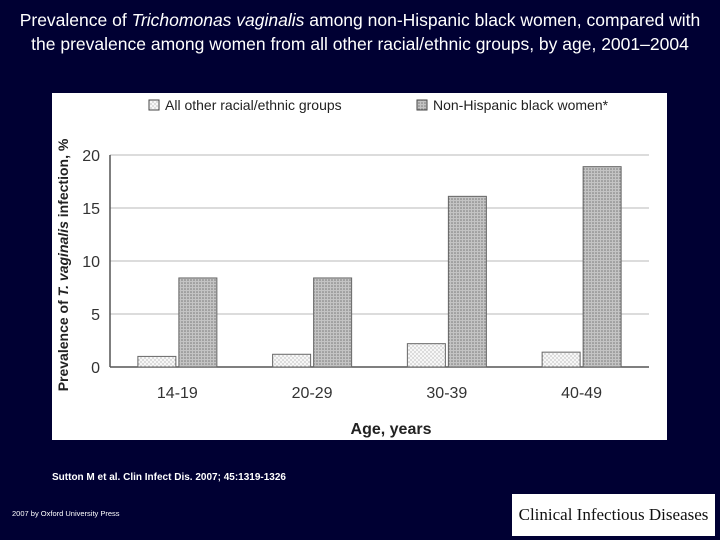 This screenshot has height=540, width=720. What do you see at coordinates (63, 179) in the screenshot?
I see `y-axis-label-end: infection, %` at bounding box center [63, 179].